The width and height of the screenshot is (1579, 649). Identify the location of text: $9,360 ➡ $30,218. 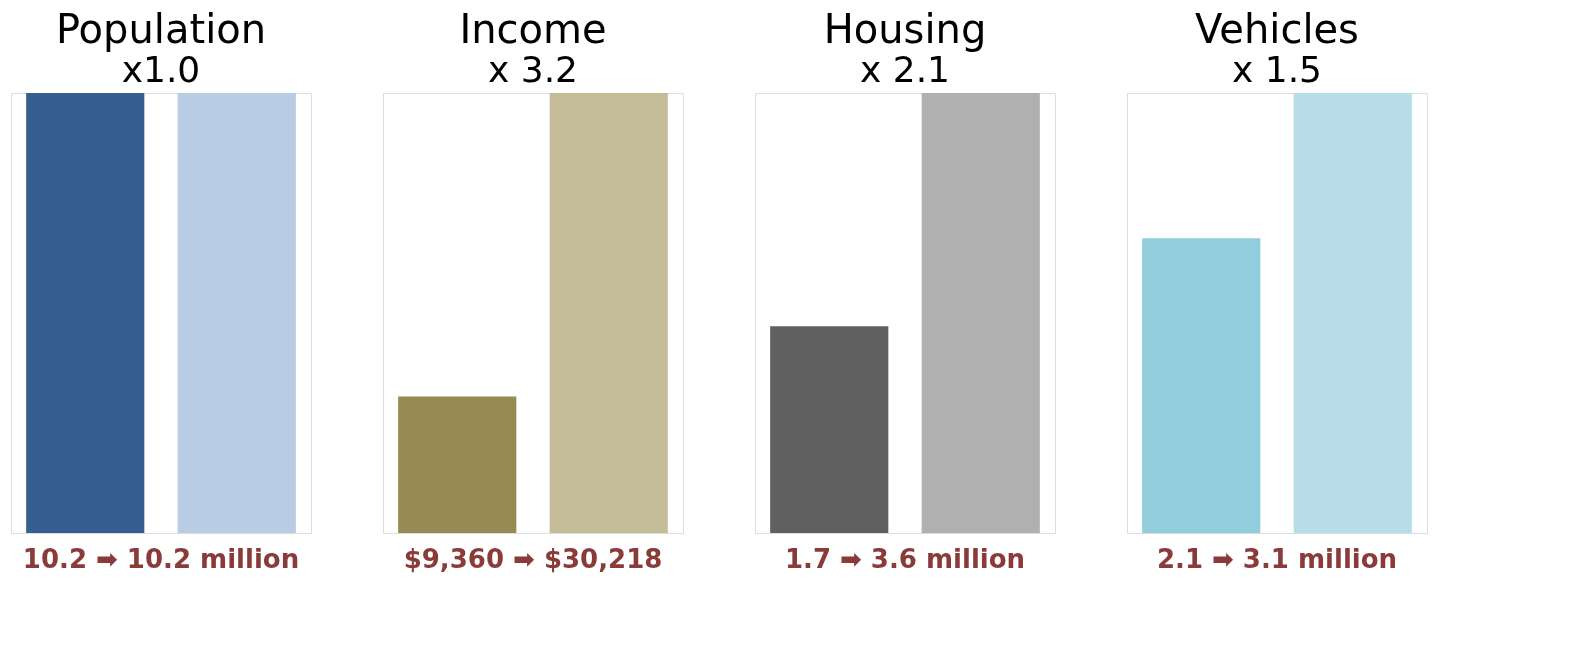
(533, 559).